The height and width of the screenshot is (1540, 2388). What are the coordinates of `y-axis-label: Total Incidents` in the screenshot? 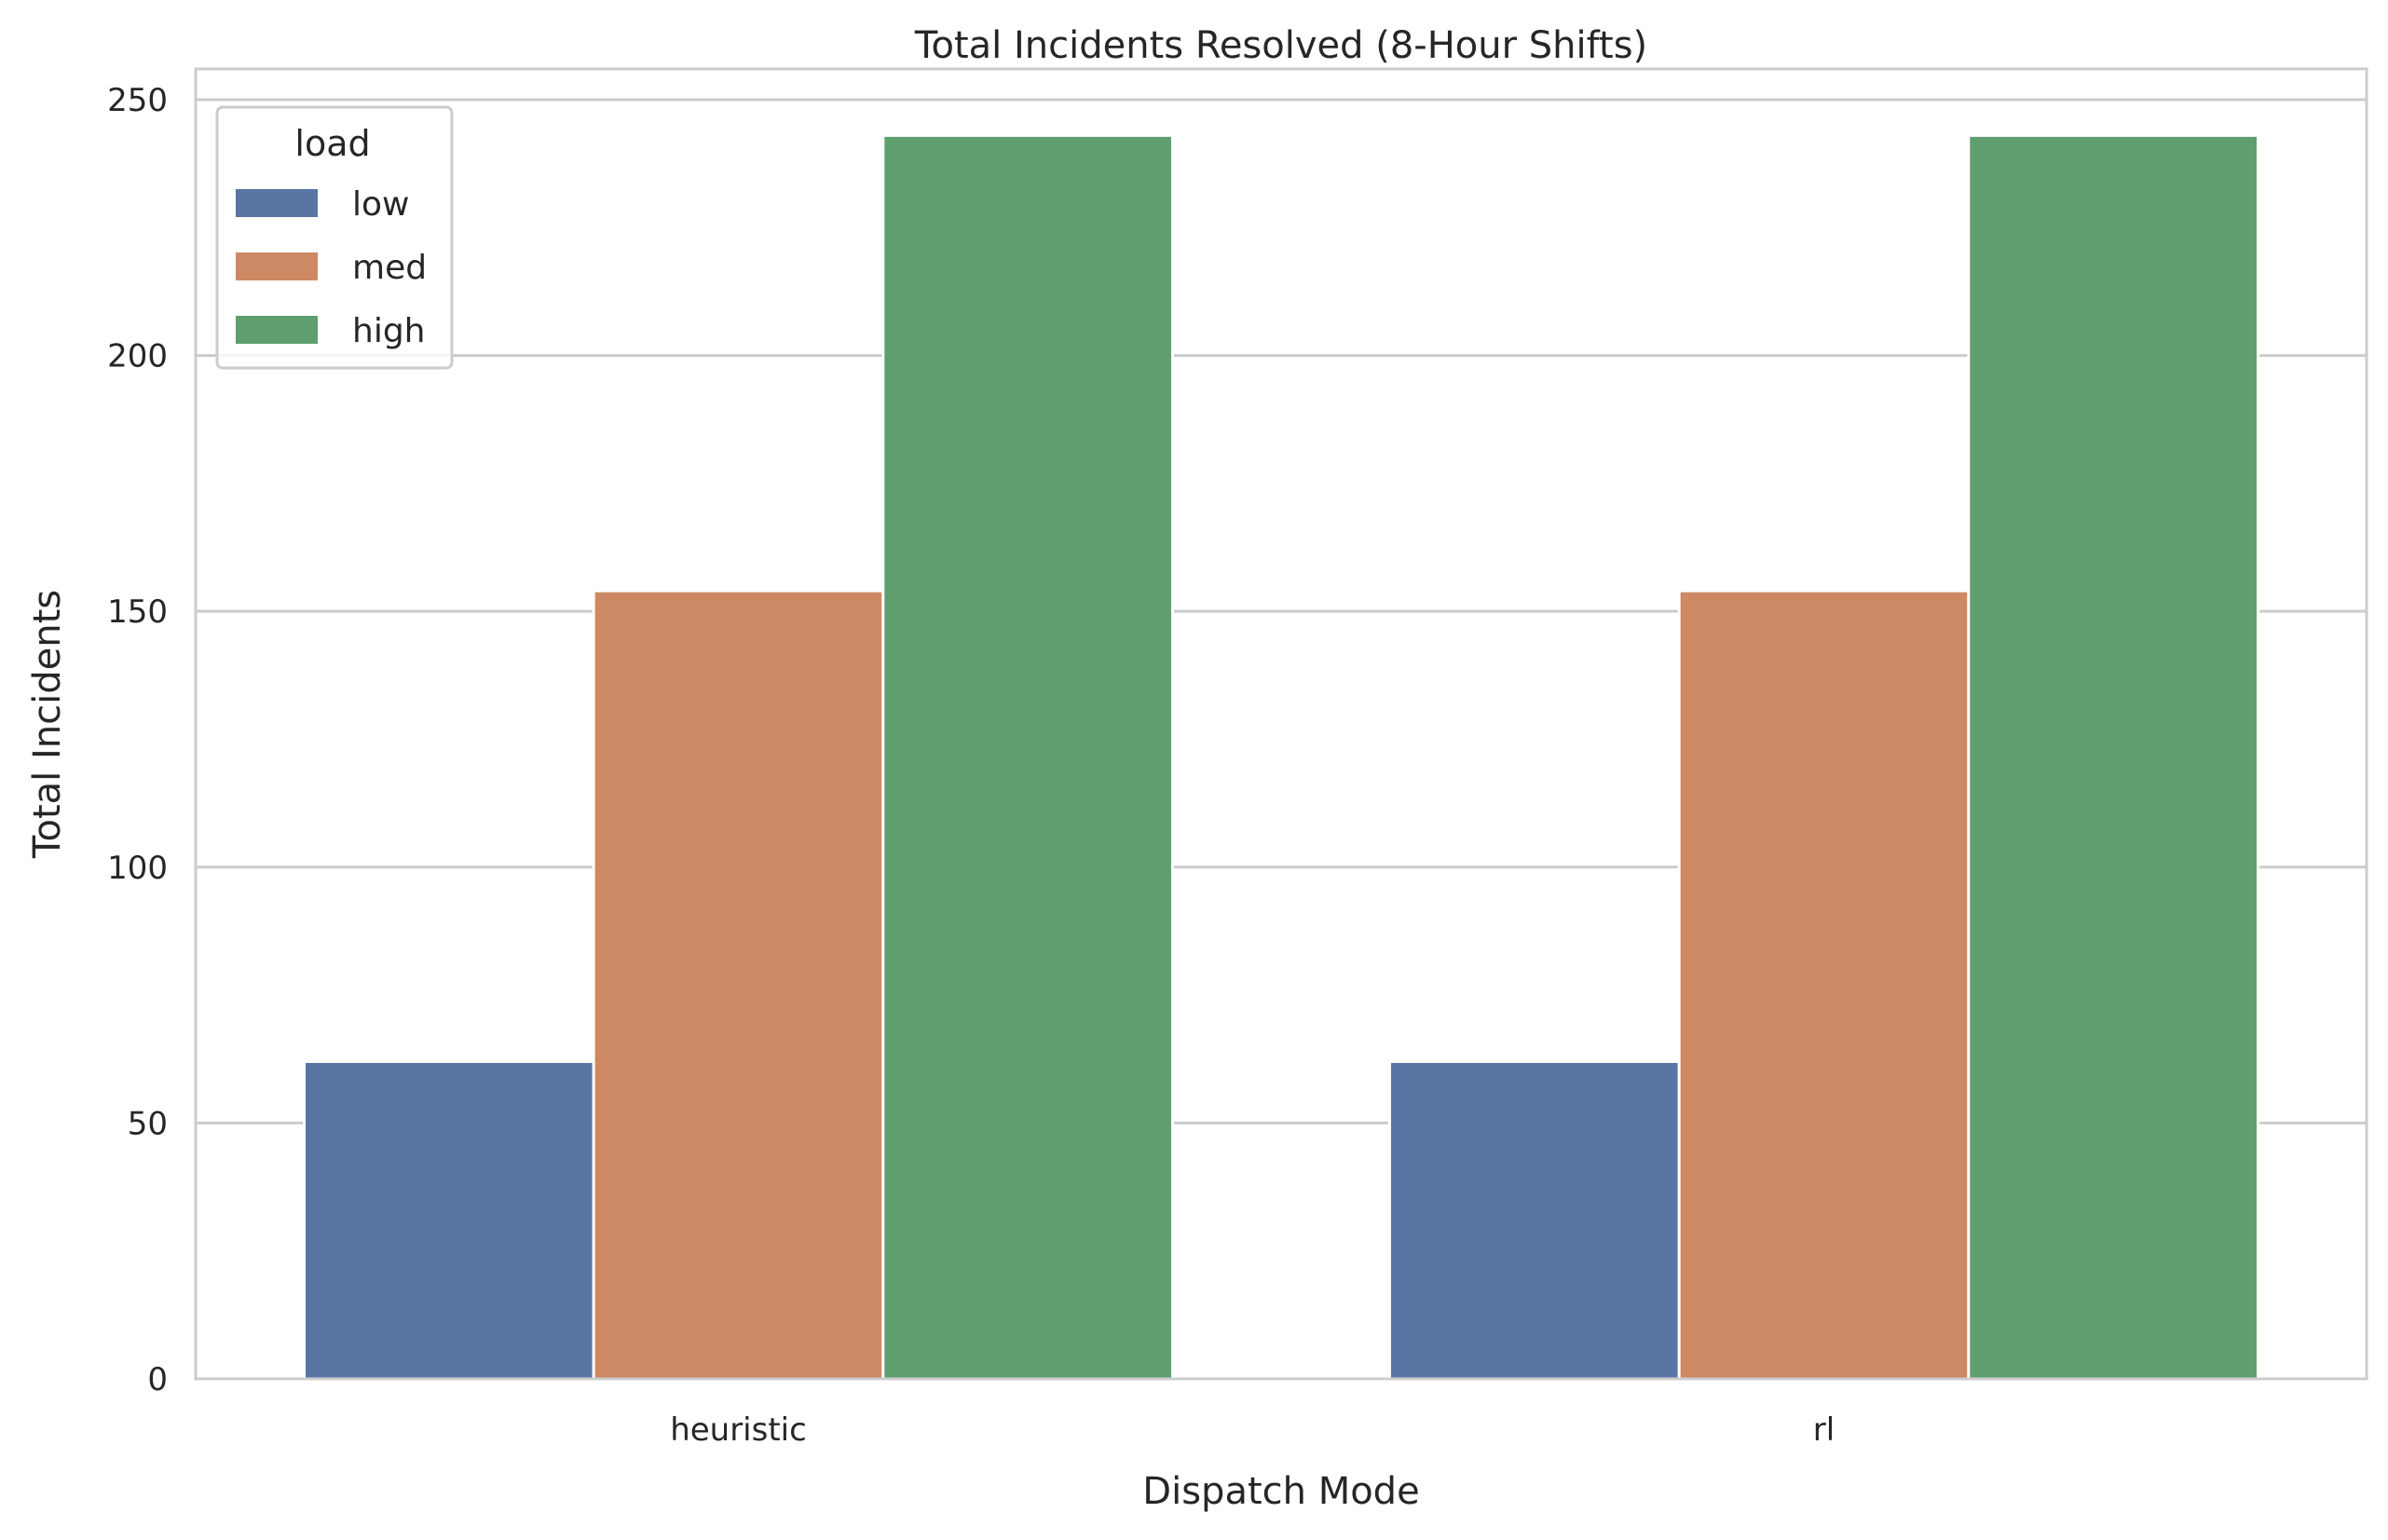 It's located at (48, 724).